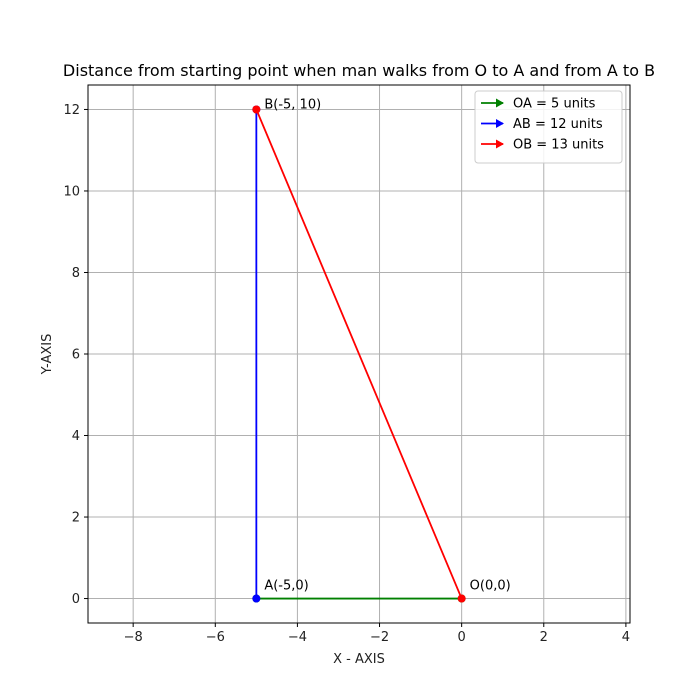  I want to click on legend-label: AB = 12 units, so click(558, 124).